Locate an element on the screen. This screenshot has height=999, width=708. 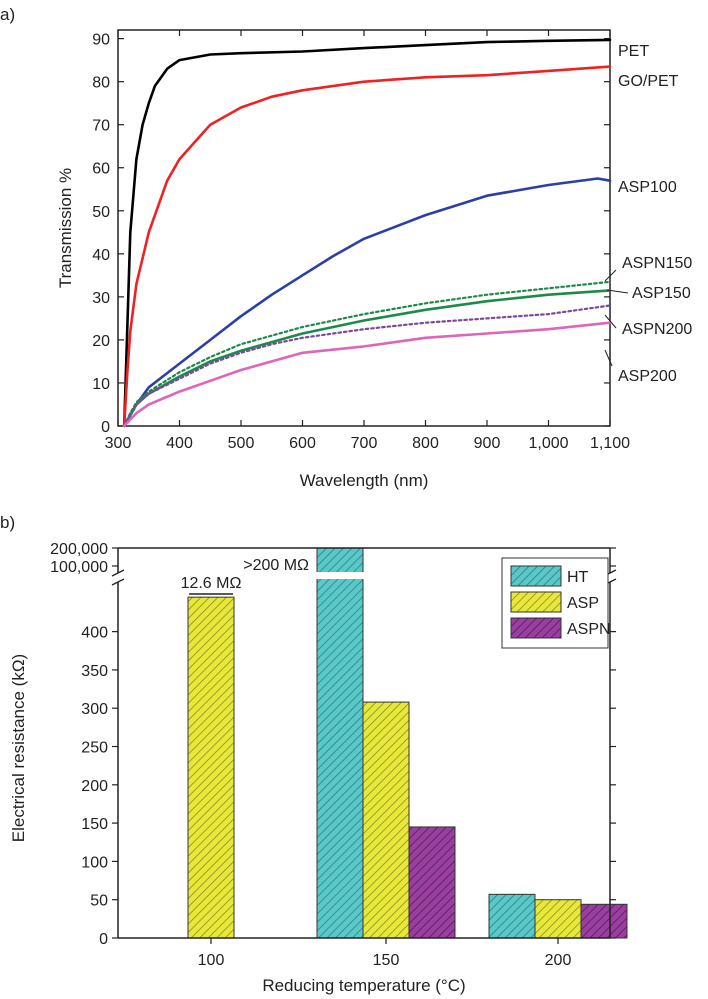
bar-break-gap is located at coordinates (340, 575).